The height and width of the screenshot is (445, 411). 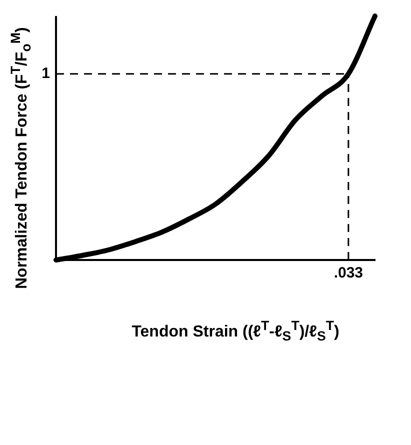 I want to click on ref-line-label: 1, so click(x=45, y=73).